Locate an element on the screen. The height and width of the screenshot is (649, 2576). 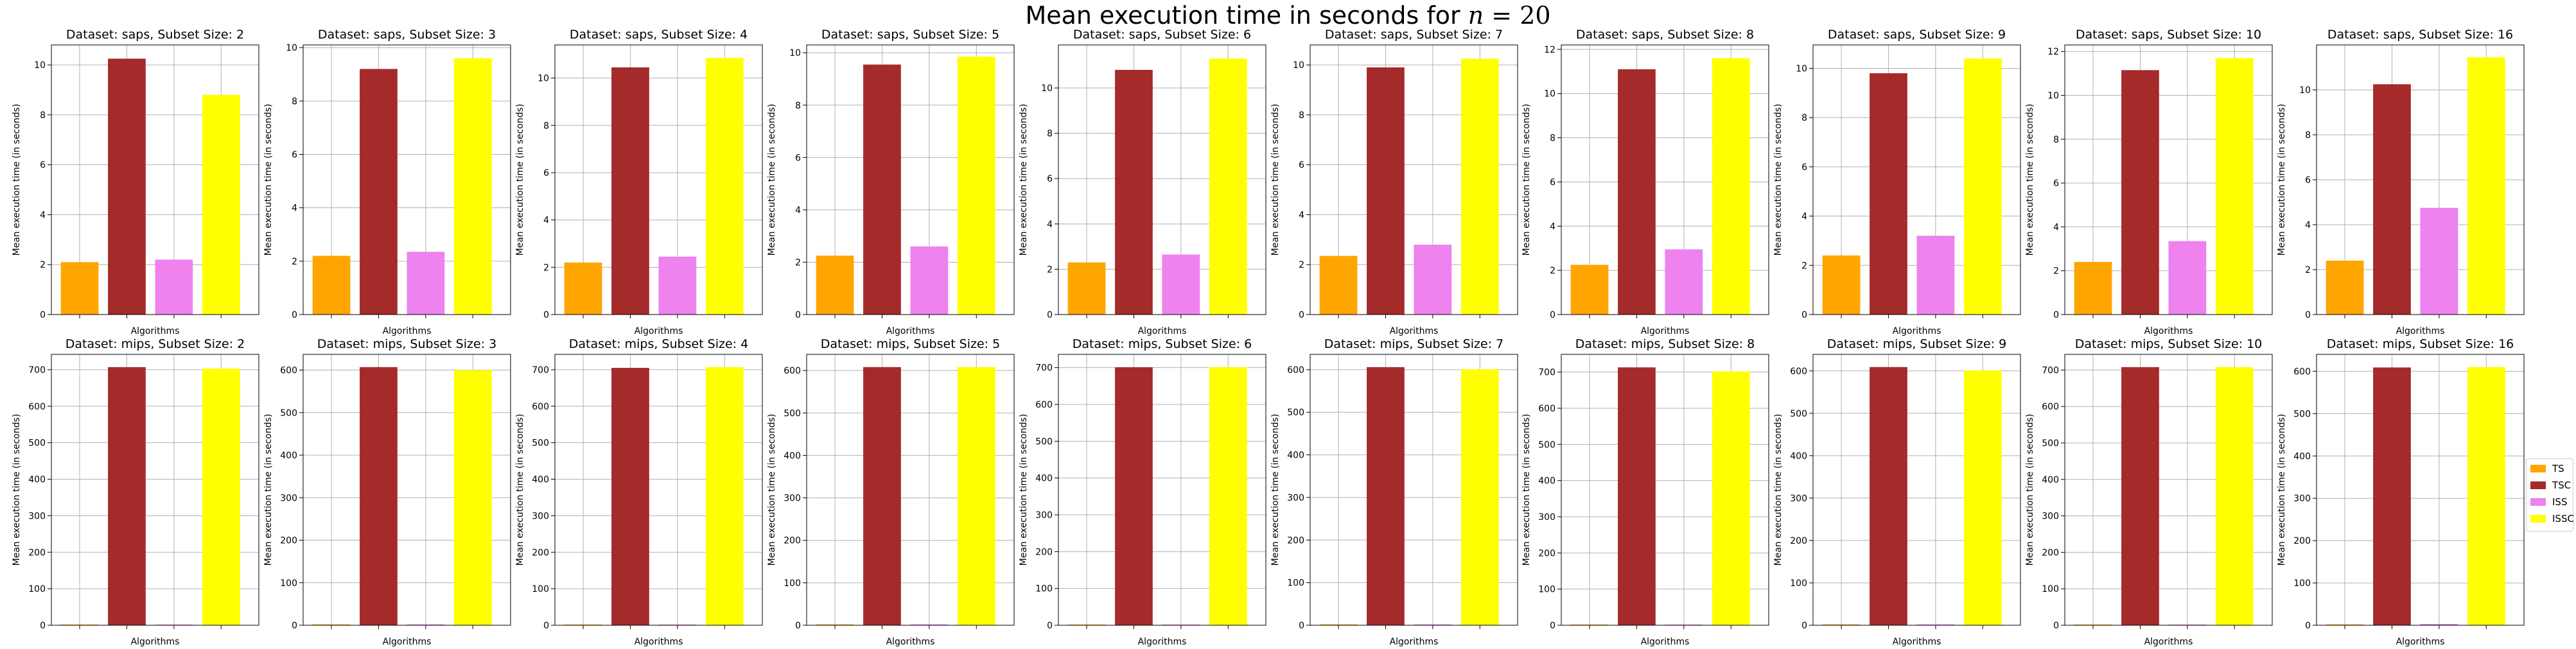
subplot-title: Dataset: mips, Subset Size: 6 is located at coordinates (1162, 344).